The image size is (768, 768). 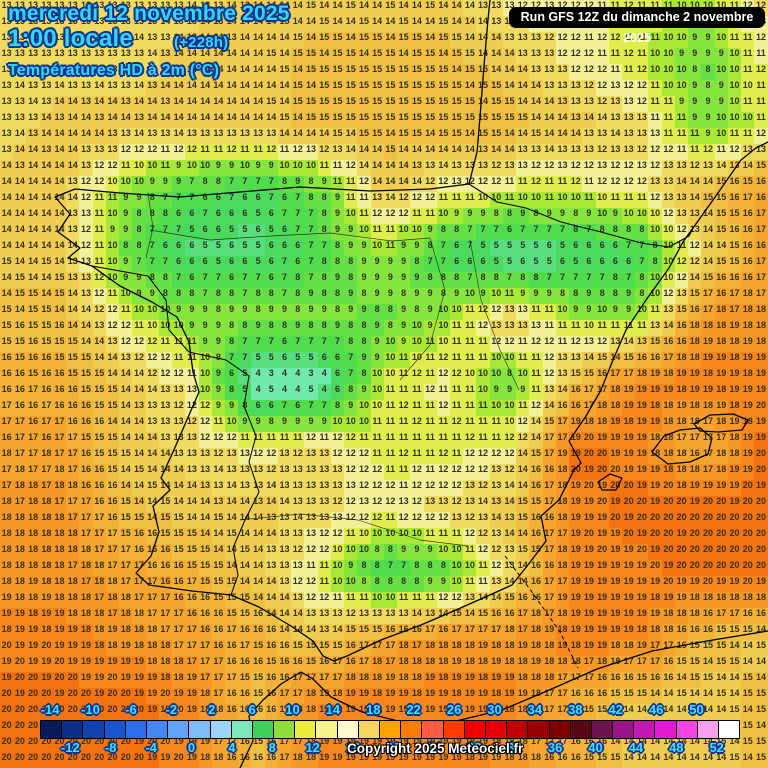 I want to click on temperature-cell: 5, so click(x=536, y=248).